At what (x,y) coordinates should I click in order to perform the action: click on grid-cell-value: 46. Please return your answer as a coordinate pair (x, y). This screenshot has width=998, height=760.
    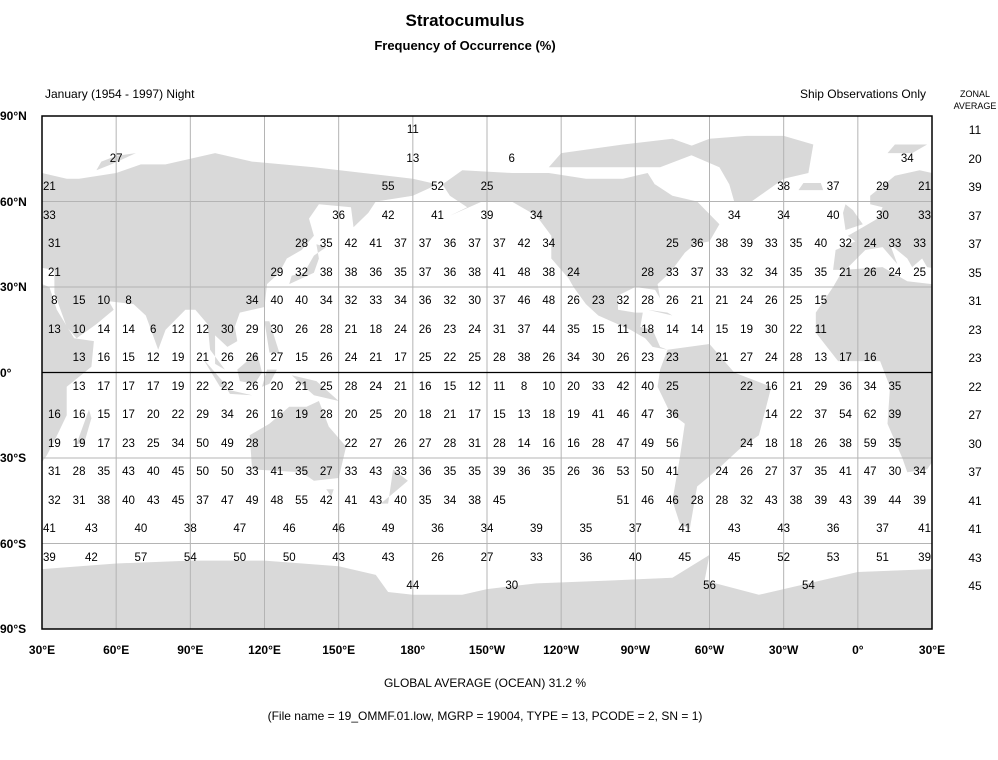
    Looking at the image, I should click on (339, 529).